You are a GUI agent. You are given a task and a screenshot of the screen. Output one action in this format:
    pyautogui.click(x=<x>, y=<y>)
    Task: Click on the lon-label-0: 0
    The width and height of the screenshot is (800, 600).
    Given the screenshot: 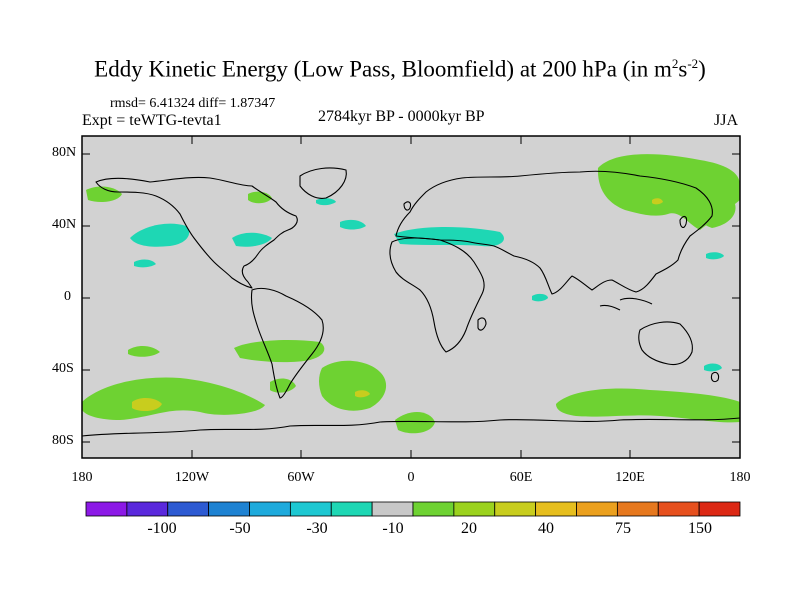 What is the action you would take?
    pyautogui.click(x=411, y=477)
    